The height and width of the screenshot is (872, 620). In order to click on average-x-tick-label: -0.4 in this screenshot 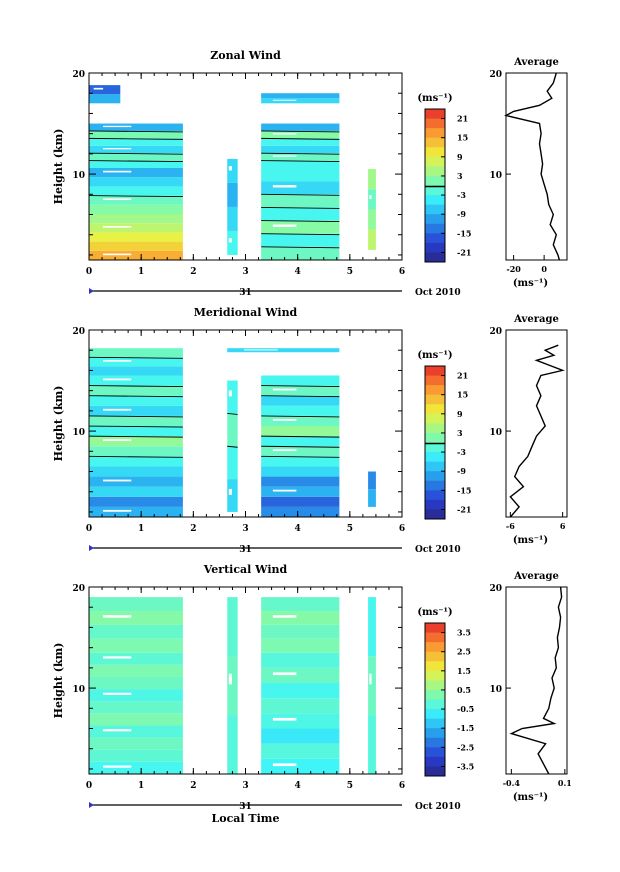, I will do `click(512, 783)`.